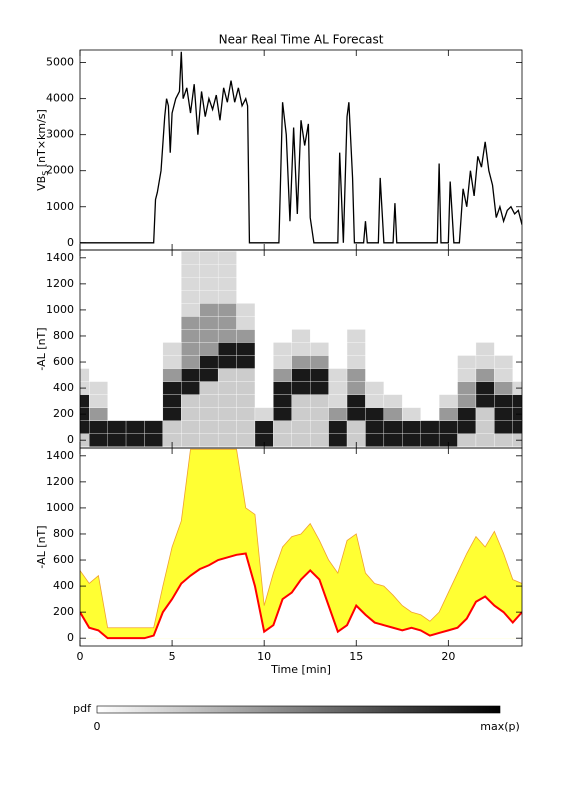 The width and height of the screenshot is (576, 792). What do you see at coordinates (356, 656) in the screenshot?
I see `x-tick-label: 15` at bounding box center [356, 656].